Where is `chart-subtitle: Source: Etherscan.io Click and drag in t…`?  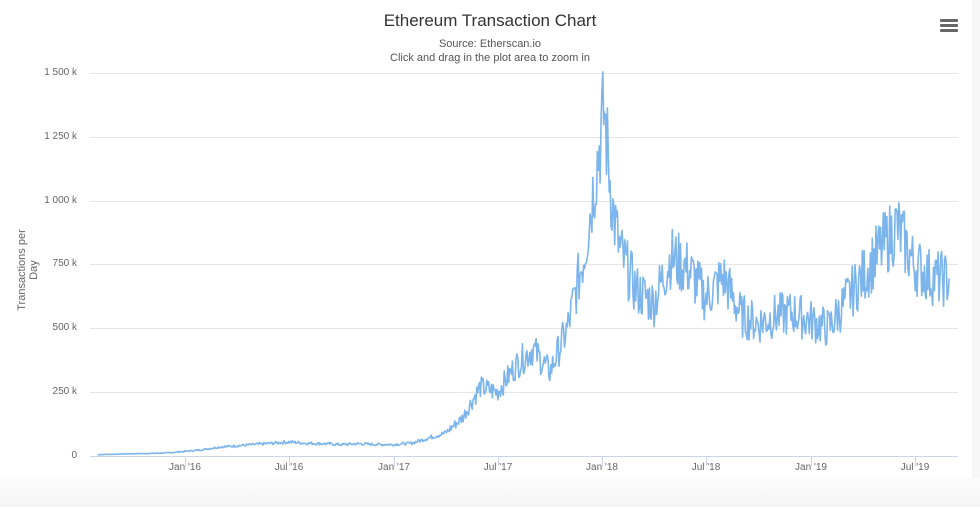 chart-subtitle: Source: Etherscan.io Click and drag in t… is located at coordinates (490, 51).